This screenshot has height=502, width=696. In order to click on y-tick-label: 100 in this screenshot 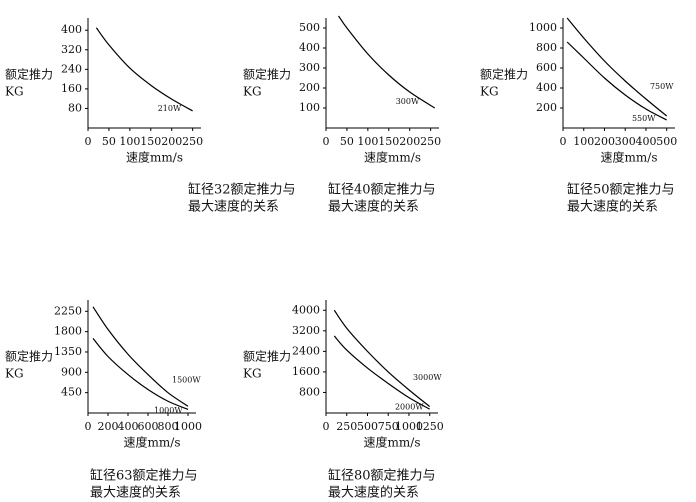, I will do `click(309, 107)`.